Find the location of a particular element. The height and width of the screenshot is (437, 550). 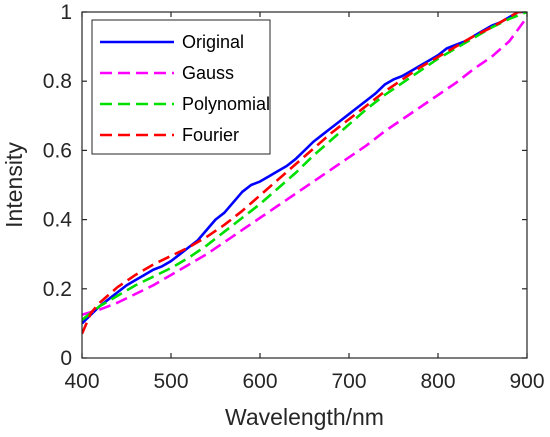

legend: Original Gauss Polynomial Fourier is located at coordinates (181, 87).